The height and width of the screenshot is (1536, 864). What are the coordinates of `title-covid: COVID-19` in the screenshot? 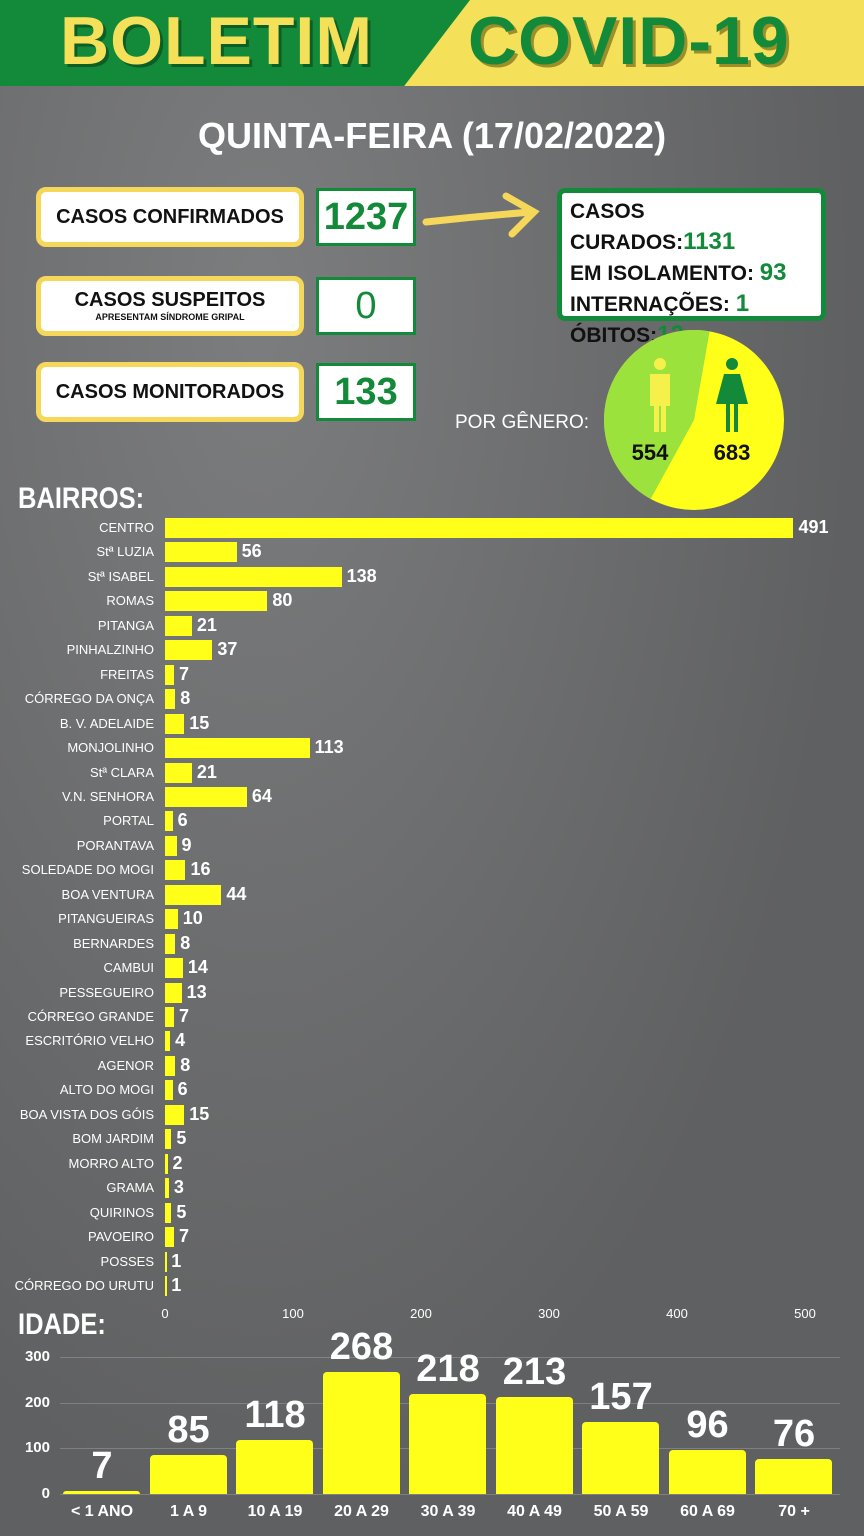 It's located at (629, 41).